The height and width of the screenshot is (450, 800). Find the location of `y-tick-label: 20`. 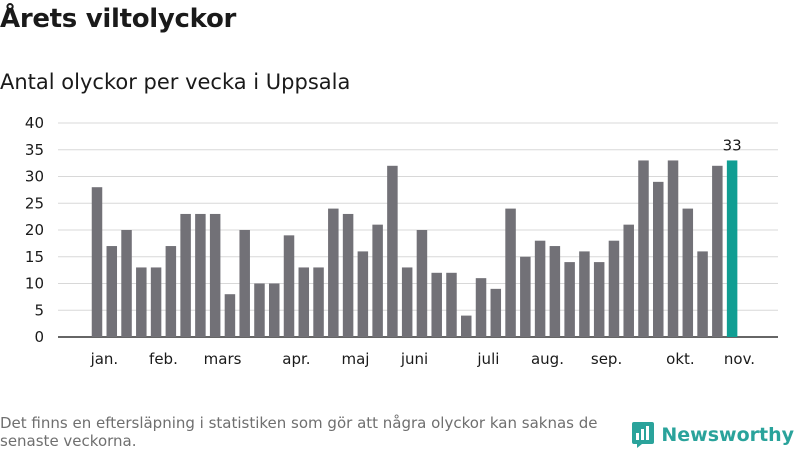

y-tick-label: 20 is located at coordinates (34, 230).